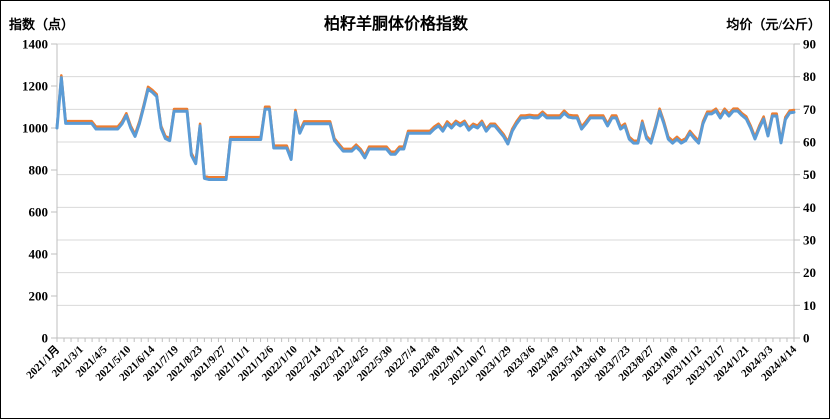 The height and width of the screenshot is (419, 830). Describe the element at coordinates (396, 24) in the screenshot. I see `chart-title: 柏籽羊胴体价格指数` at that location.